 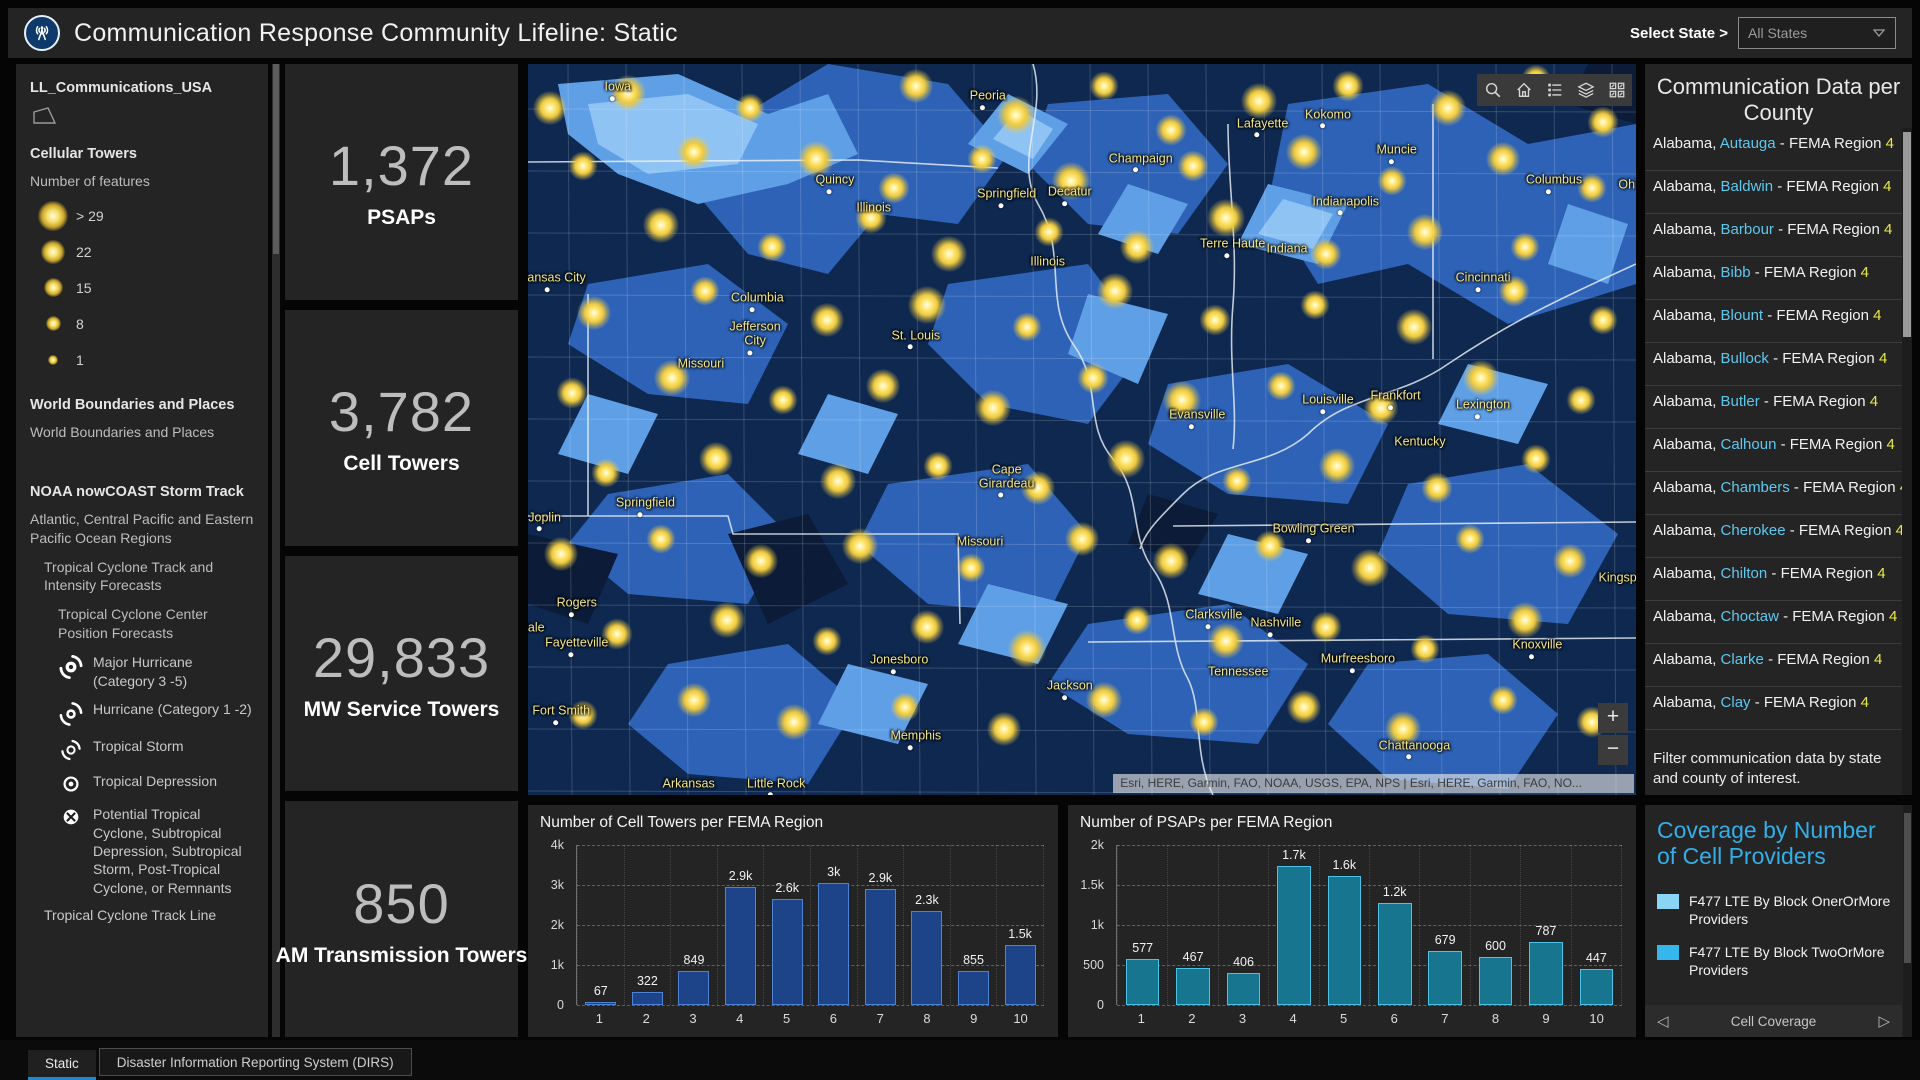 What do you see at coordinates (1585, 90) in the screenshot?
I see `layers-icon` at bounding box center [1585, 90].